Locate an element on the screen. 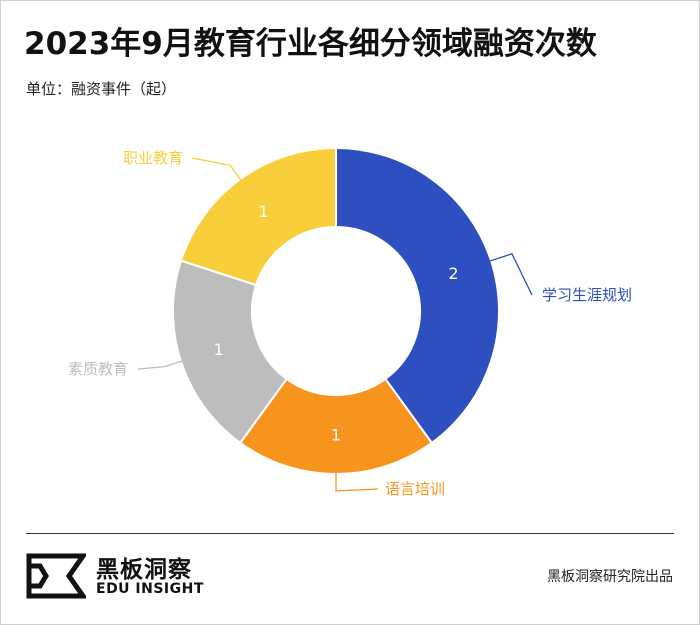 Image resolution: width=700 pixels, height=625 pixels. brand-name-en: EDU INSIGHT is located at coordinates (150, 589).